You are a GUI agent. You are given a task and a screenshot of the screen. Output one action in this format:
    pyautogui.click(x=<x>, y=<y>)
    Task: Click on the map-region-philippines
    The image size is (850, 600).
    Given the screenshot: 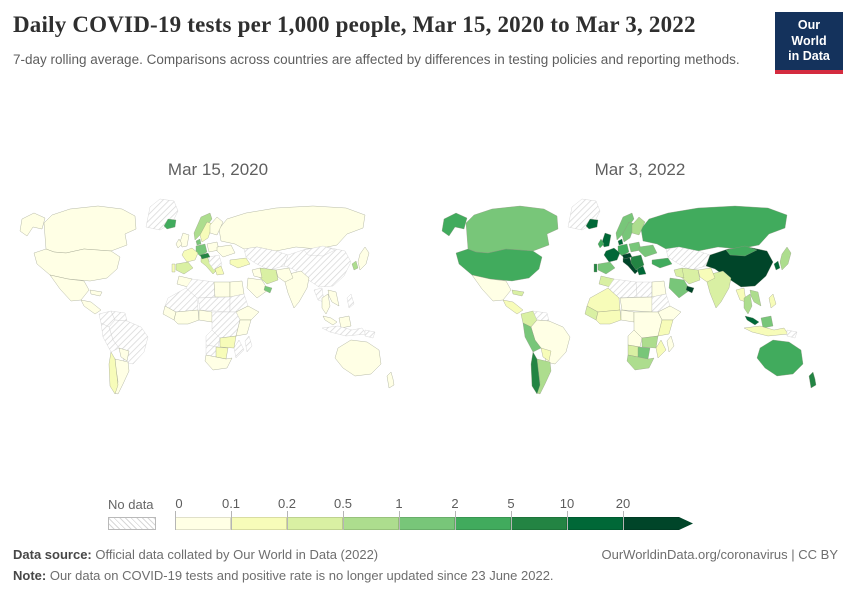 What is the action you would take?
    pyautogui.click(x=350, y=301)
    